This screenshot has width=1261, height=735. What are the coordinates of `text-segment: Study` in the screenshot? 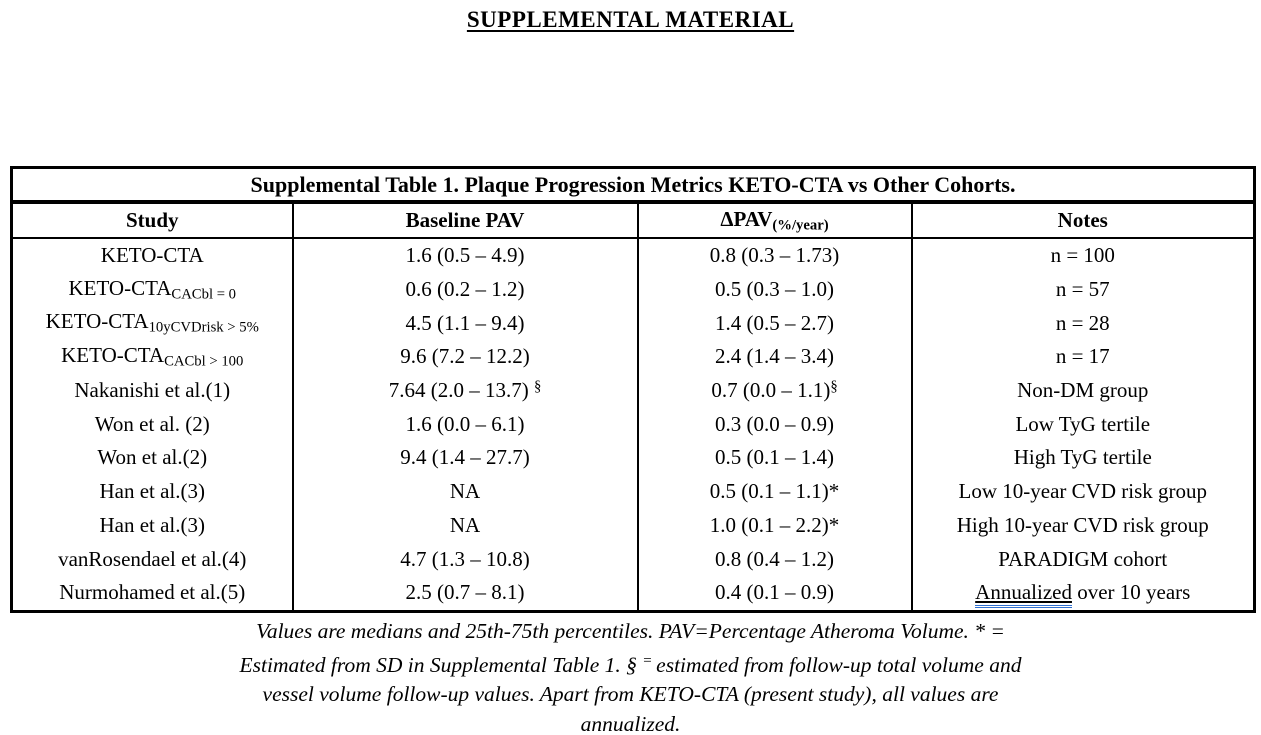 It's located at (152, 220).